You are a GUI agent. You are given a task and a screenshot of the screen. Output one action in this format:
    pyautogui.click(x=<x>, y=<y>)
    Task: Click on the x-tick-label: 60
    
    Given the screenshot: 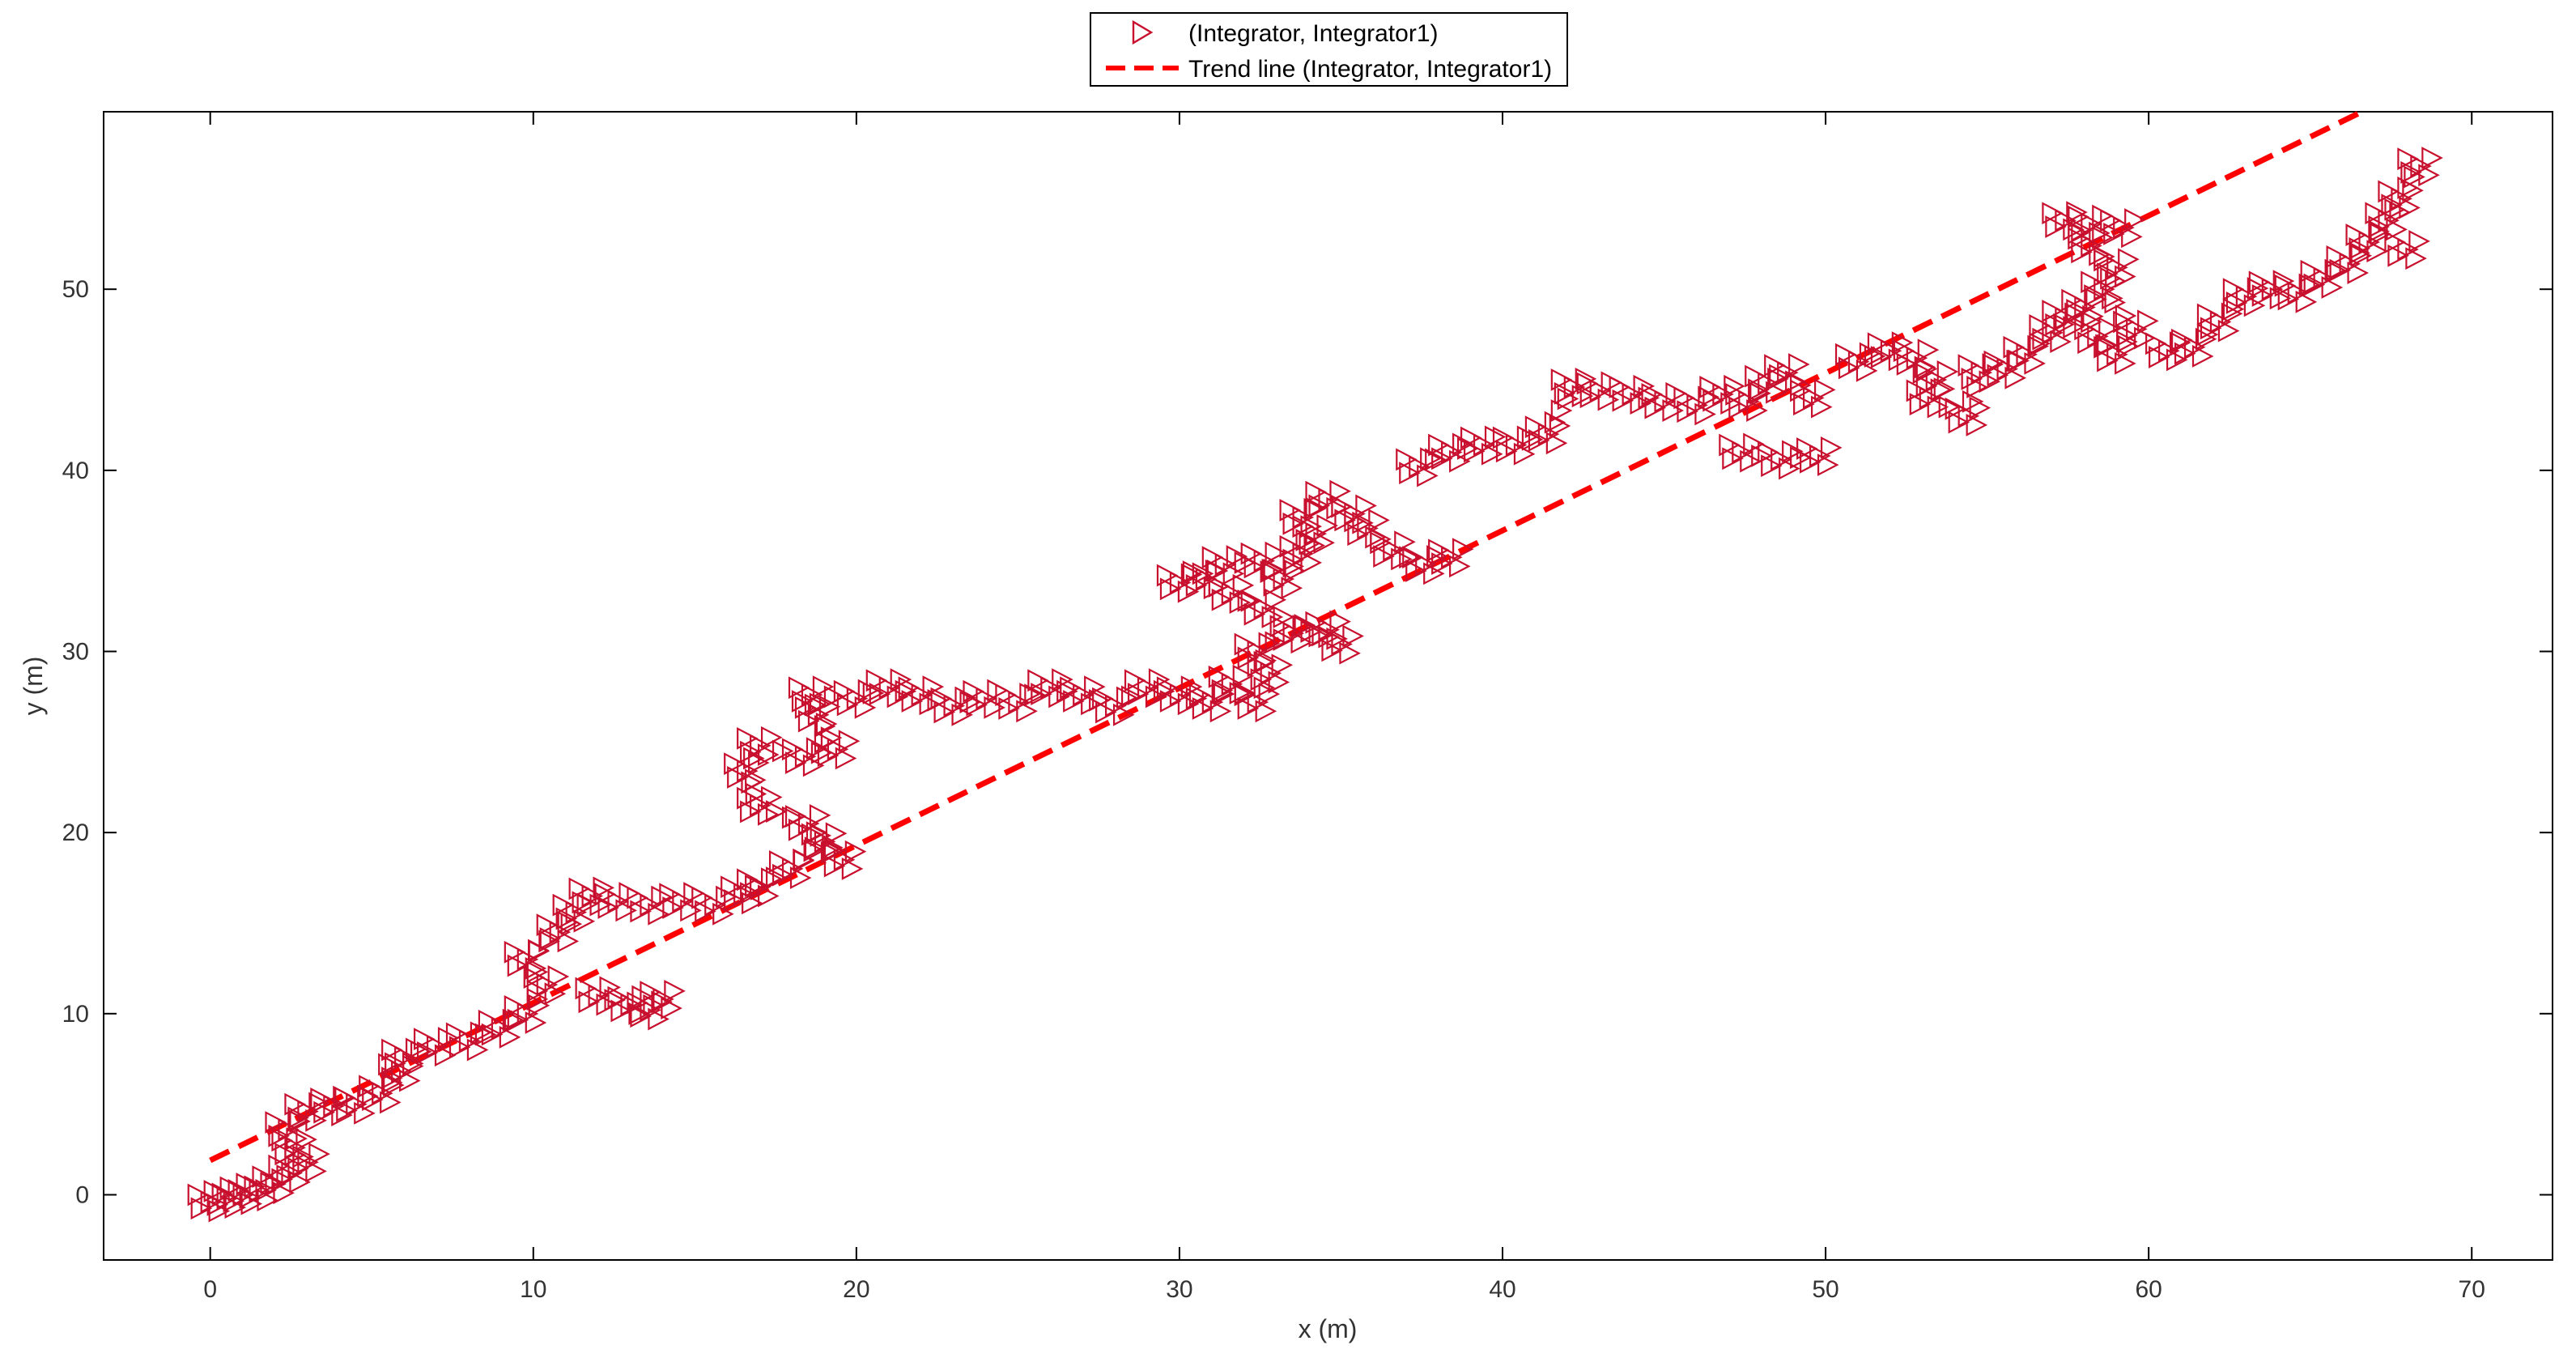 What is the action you would take?
    pyautogui.click(x=2148, y=1290)
    